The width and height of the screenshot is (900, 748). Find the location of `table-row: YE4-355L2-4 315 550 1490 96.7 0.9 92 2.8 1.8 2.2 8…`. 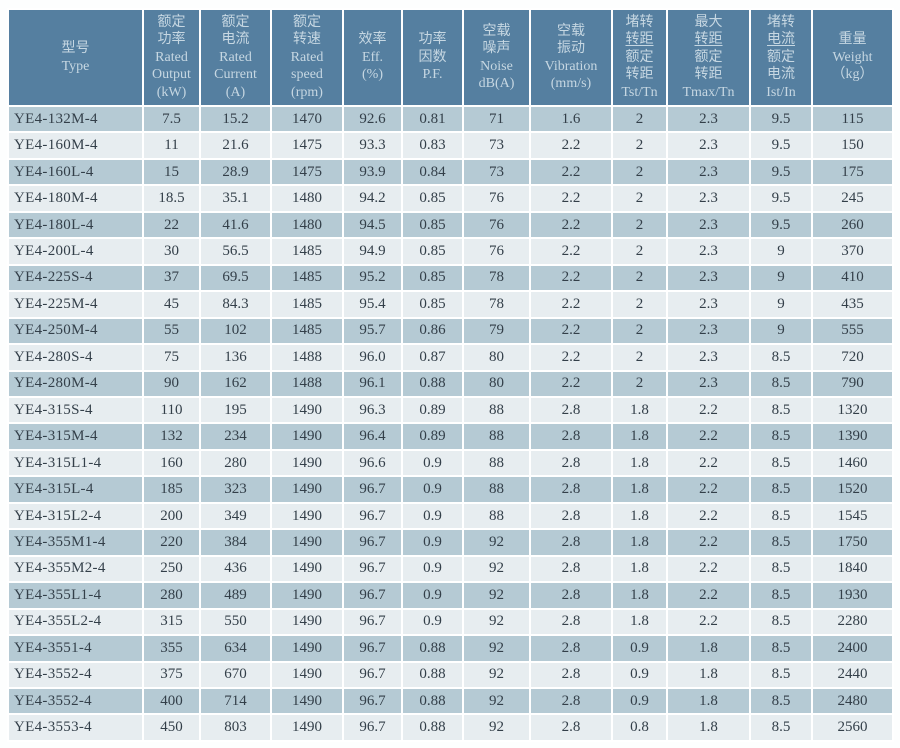

table-row: YE4-355L2-4 315 550 1490 96.7 0.9 92 2.8 1.8 2.2 8… is located at coordinates (450, 622).